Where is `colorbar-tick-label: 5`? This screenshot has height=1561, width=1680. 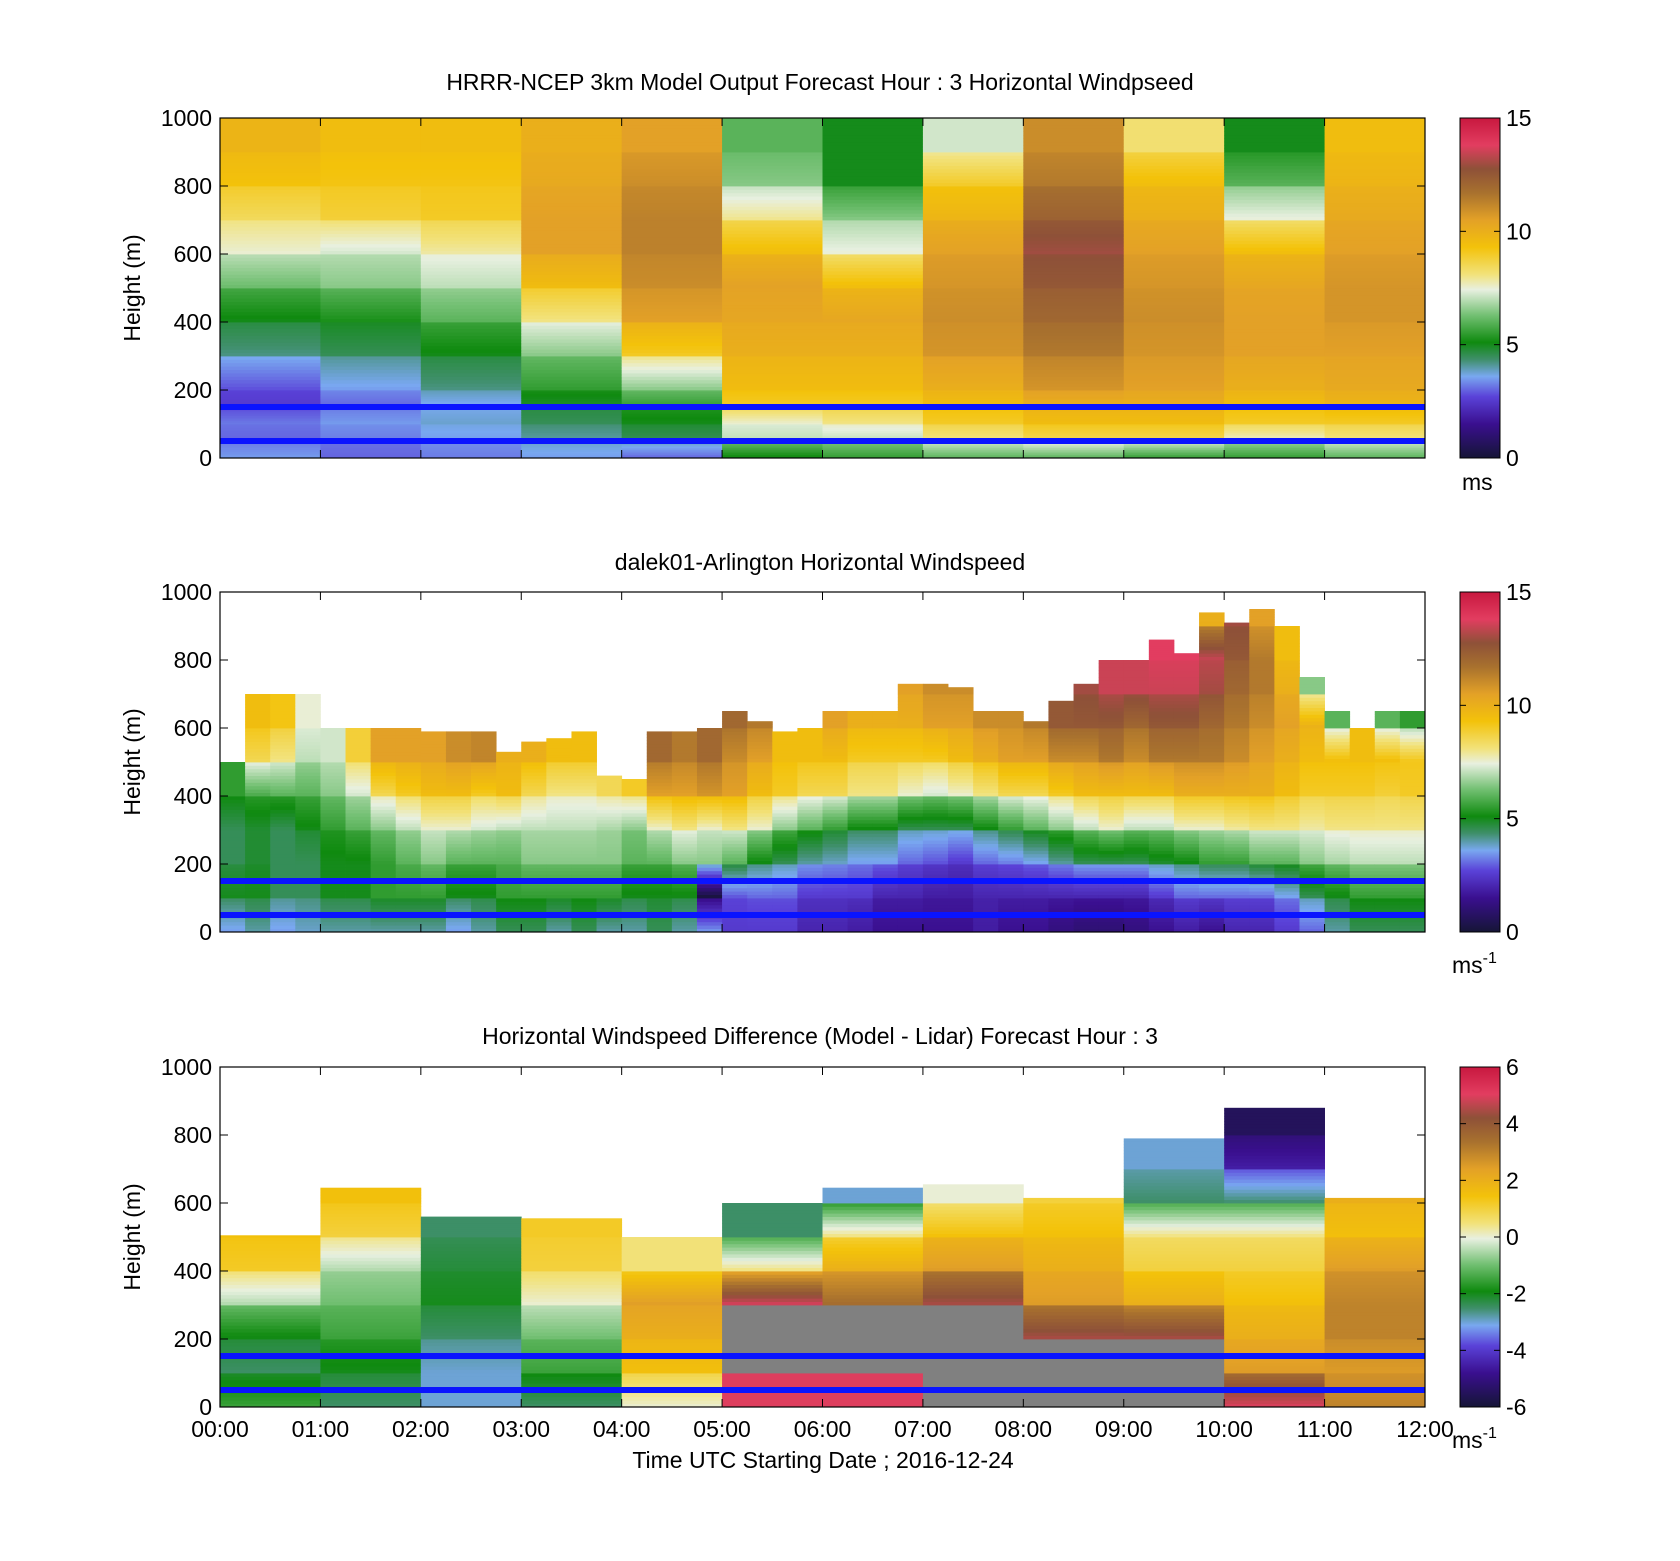 colorbar-tick-label: 5 is located at coordinates (1512, 345).